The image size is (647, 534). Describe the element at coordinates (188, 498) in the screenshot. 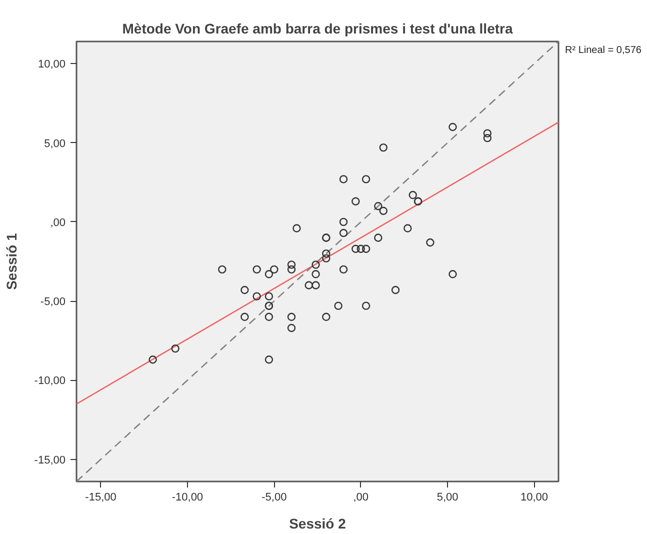

I see `x-tick-label: -10,00` at that location.